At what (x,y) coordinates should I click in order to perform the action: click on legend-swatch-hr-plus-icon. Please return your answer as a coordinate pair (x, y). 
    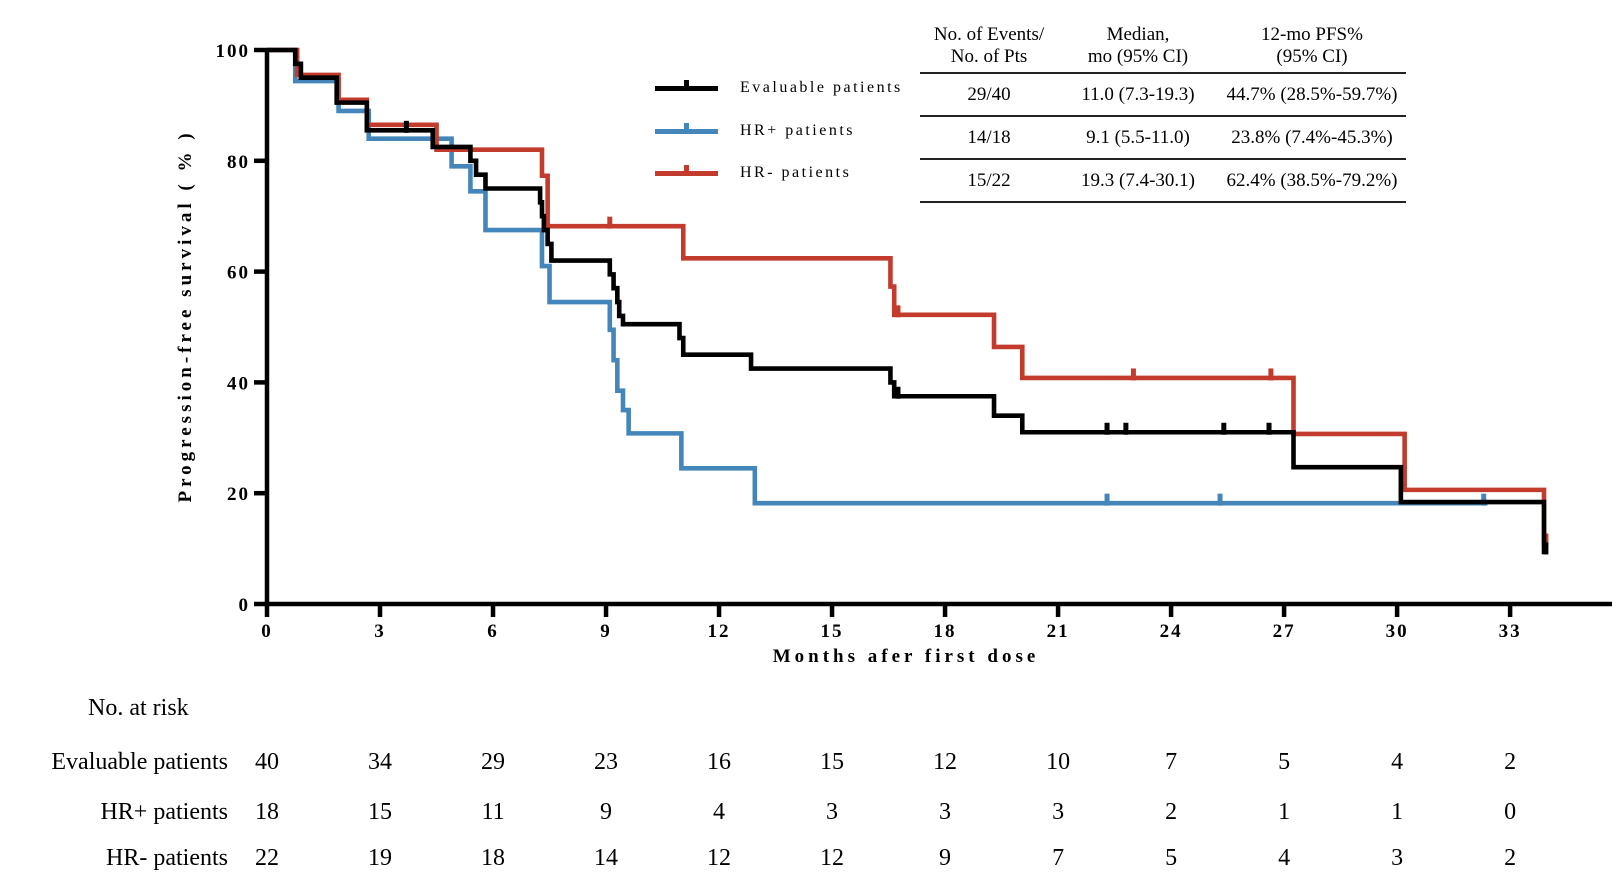
    Looking at the image, I should click on (686, 131).